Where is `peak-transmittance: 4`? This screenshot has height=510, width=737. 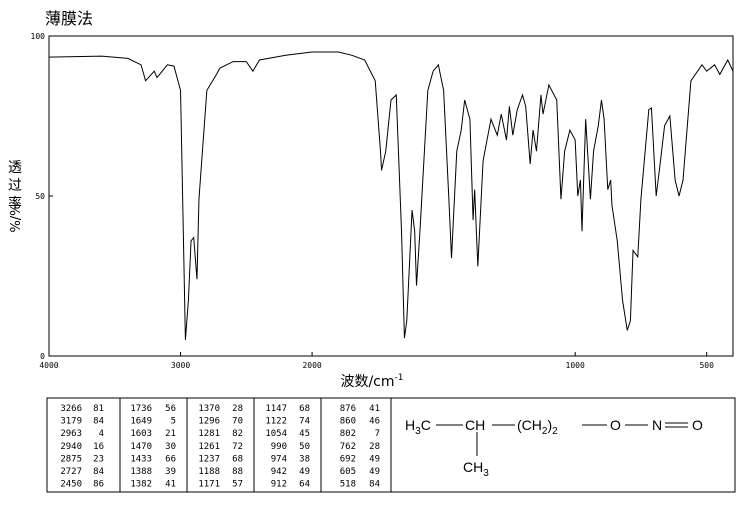 peak-transmittance: 4 is located at coordinates (101, 434).